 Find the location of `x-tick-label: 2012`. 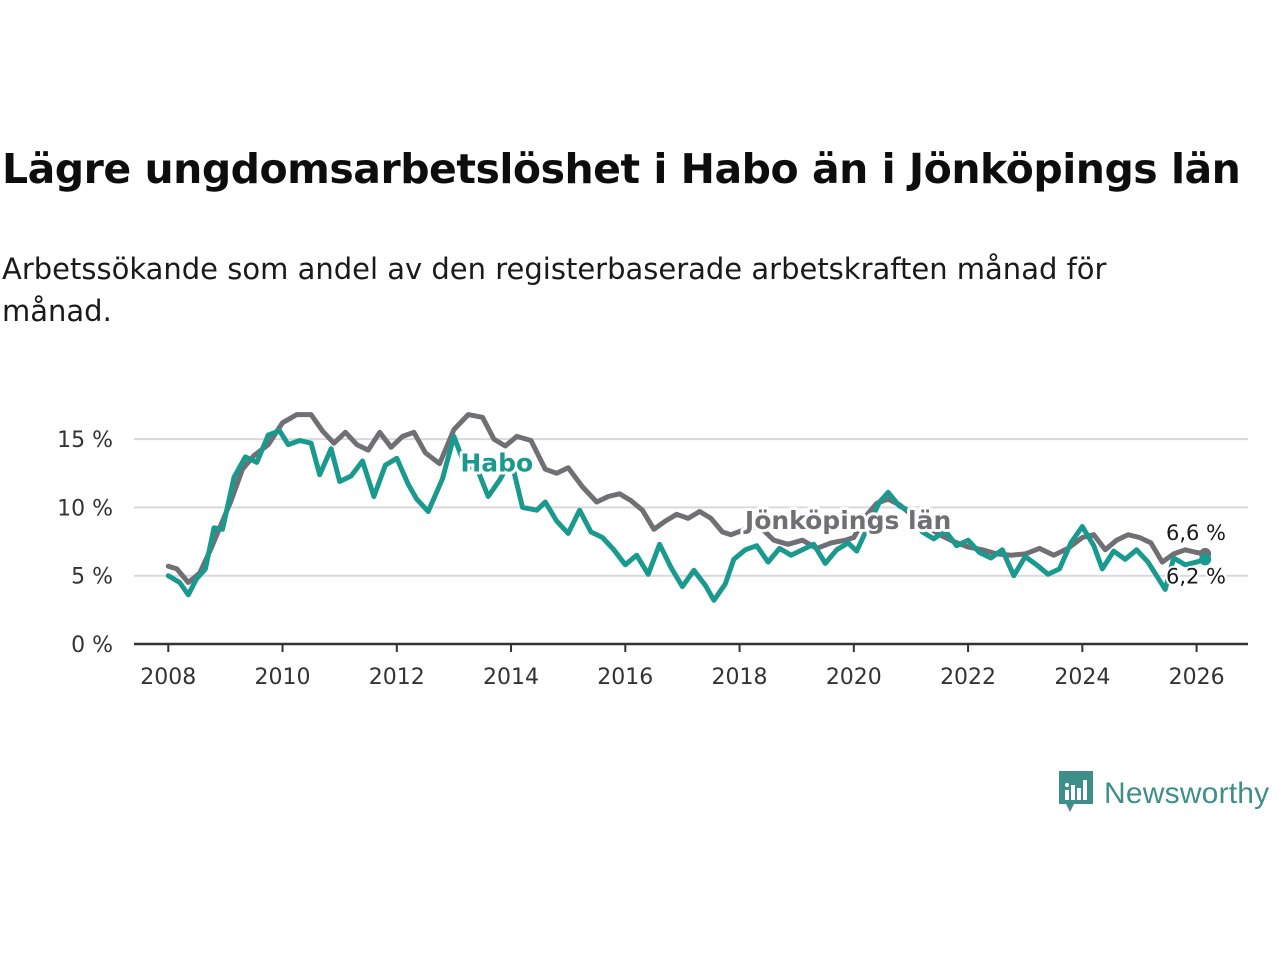

x-tick-label: 2012 is located at coordinates (397, 677).